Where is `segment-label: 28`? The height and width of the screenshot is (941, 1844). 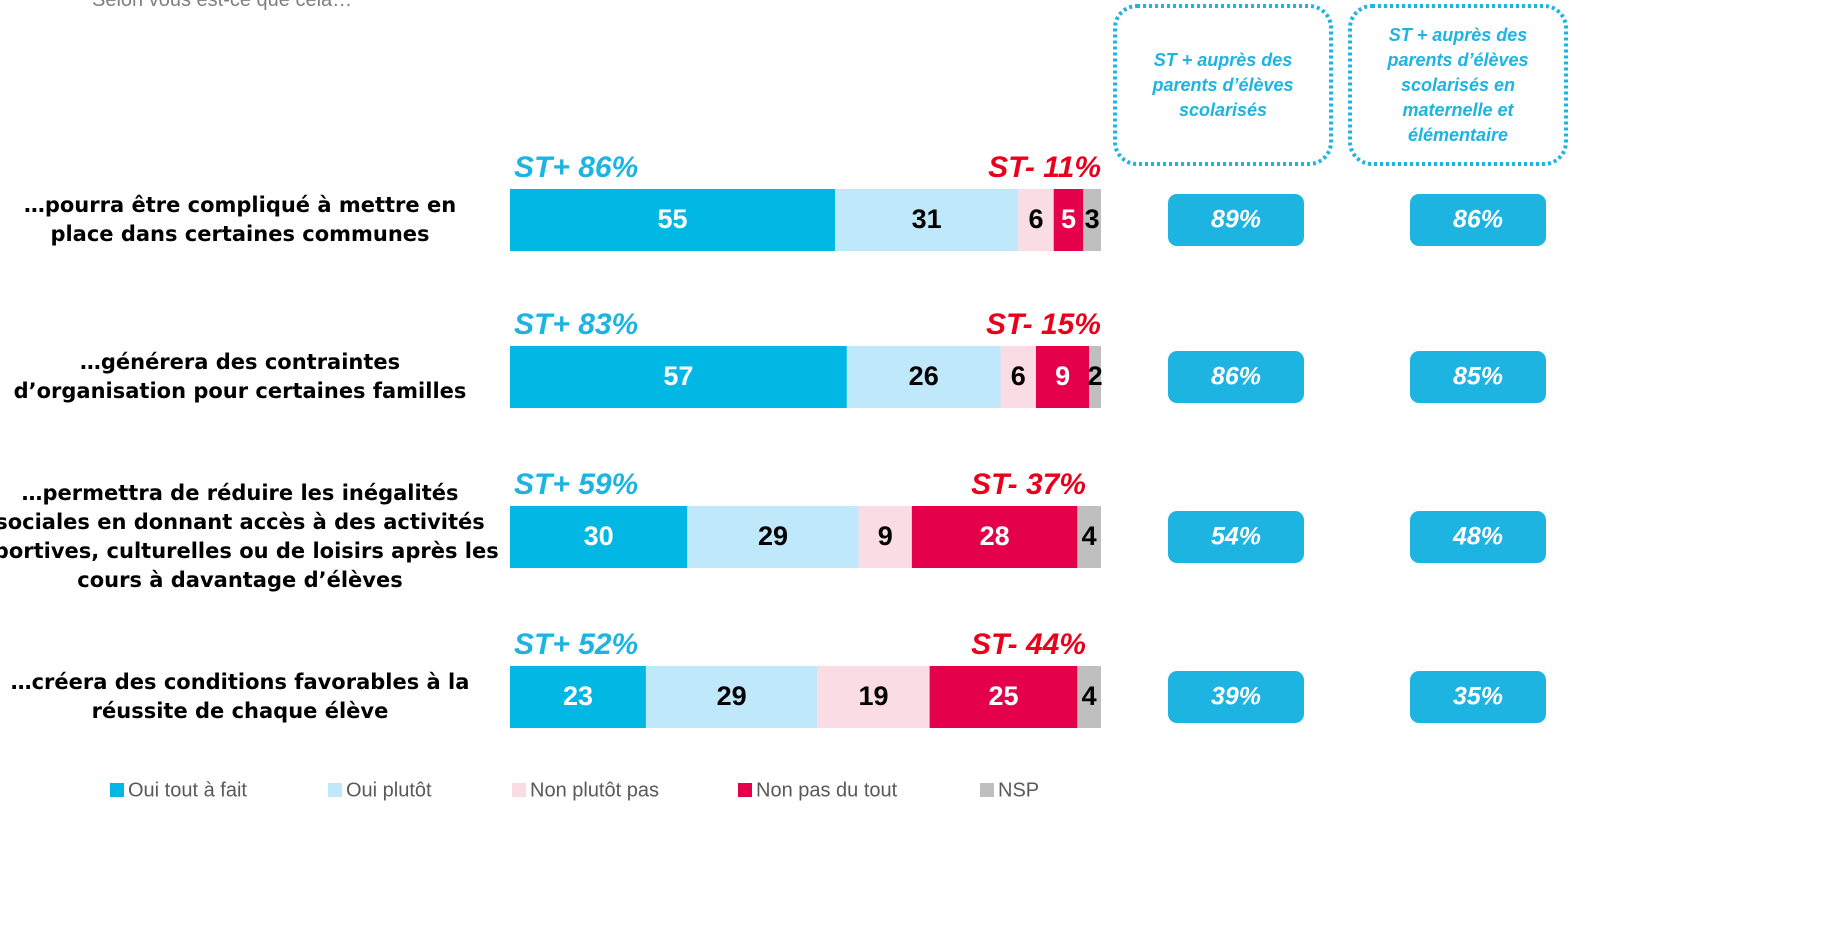 segment-label: 28 is located at coordinates (995, 536).